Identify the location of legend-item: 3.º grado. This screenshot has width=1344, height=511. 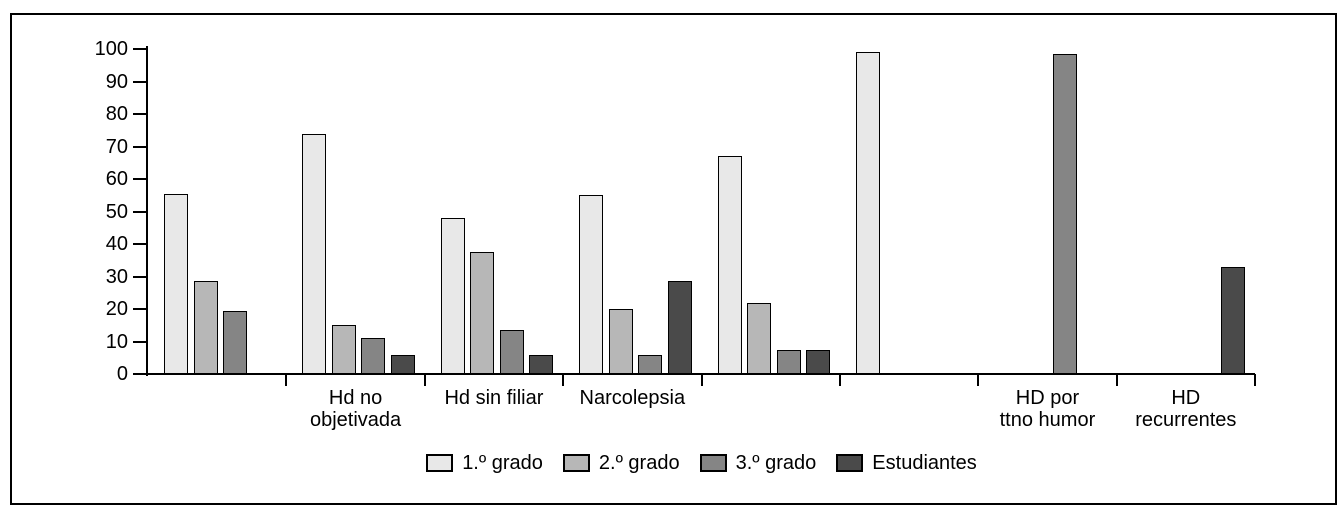
(758, 463).